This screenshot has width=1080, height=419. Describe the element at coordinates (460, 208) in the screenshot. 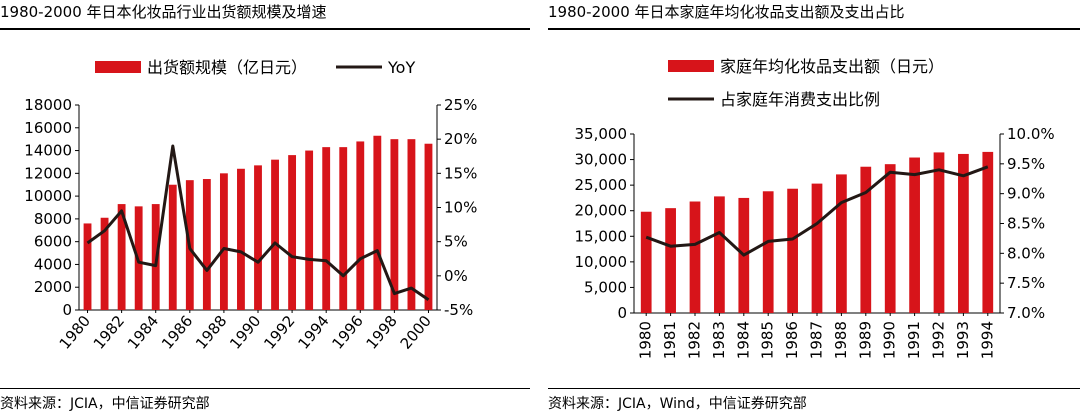

I see `right-y-tick-label: 10%` at that location.